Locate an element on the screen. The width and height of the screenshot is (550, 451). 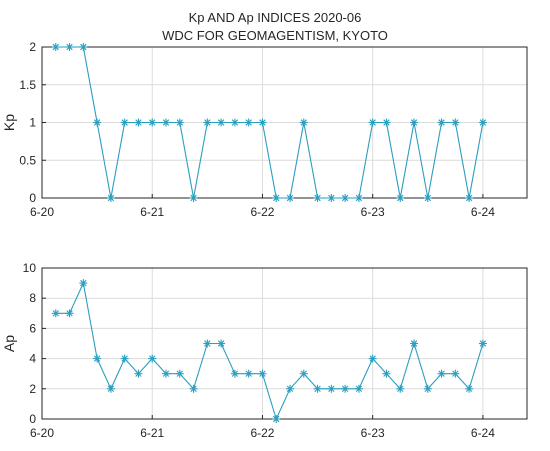
y-tick-label: 0.5 is located at coordinates (27, 160).